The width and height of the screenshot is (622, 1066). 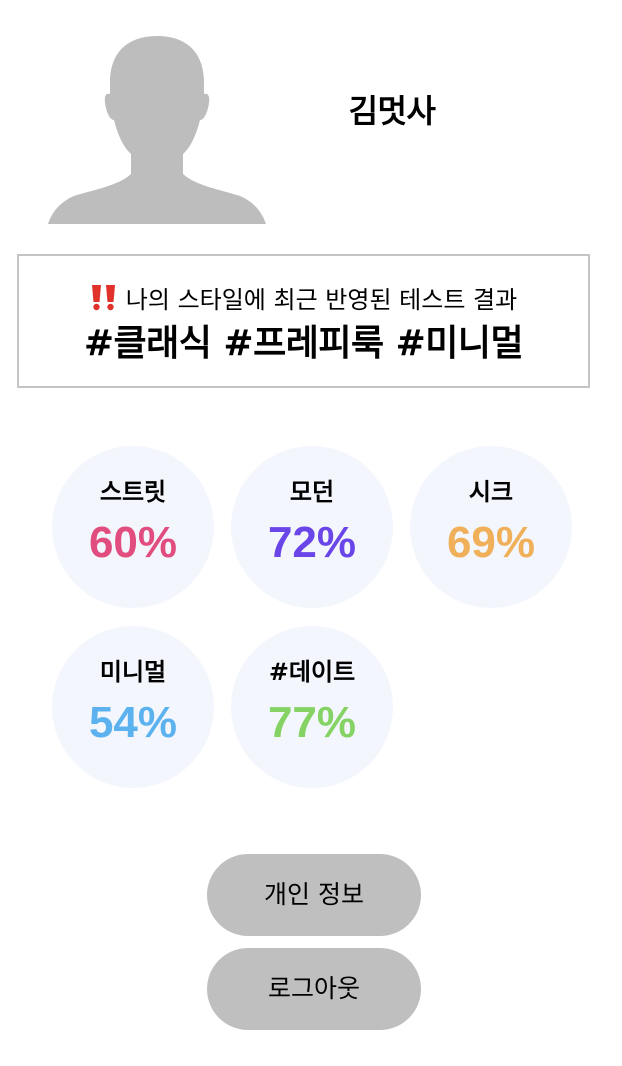 I want to click on style-stat-modern: 모던 72%, so click(x=312, y=527).